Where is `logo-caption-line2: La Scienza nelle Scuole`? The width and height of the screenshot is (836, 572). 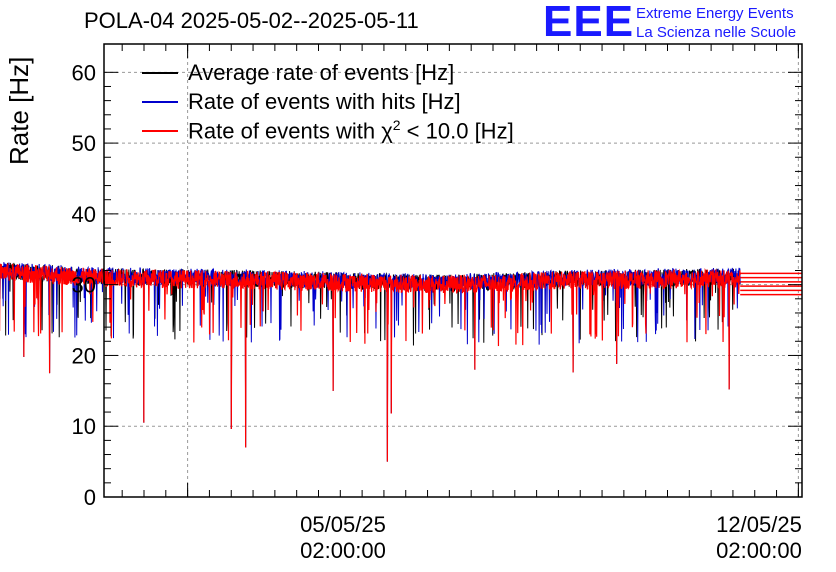 logo-caption-line2: La Scienza nelle Scuole is located at coordinates (716, 32).